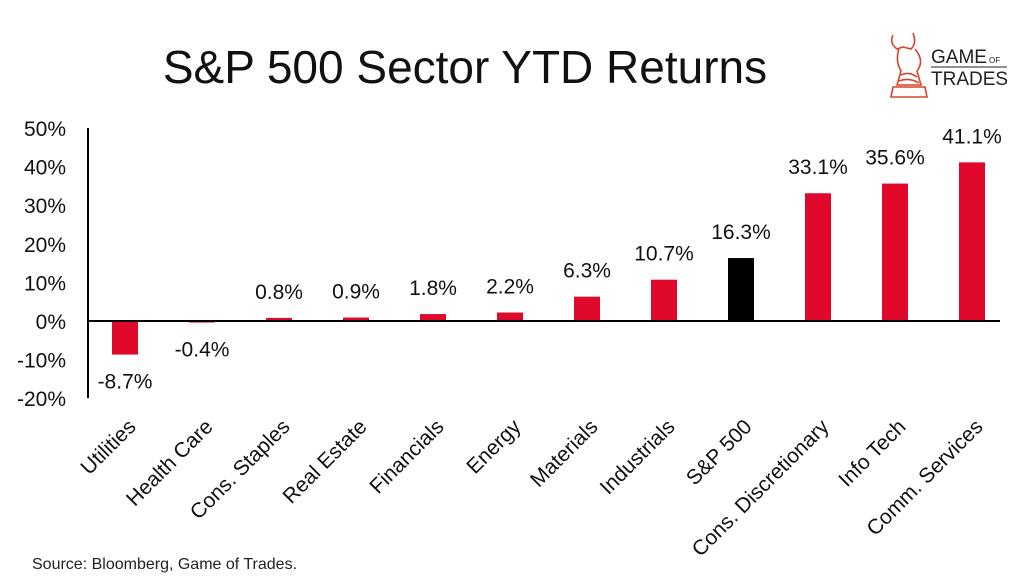 The height and width of the screenshot is (580, 1023). Describe the element at coordinates (240, 469) in the screenshot. I see `x-tick-label: Cons. Staples` at that location.